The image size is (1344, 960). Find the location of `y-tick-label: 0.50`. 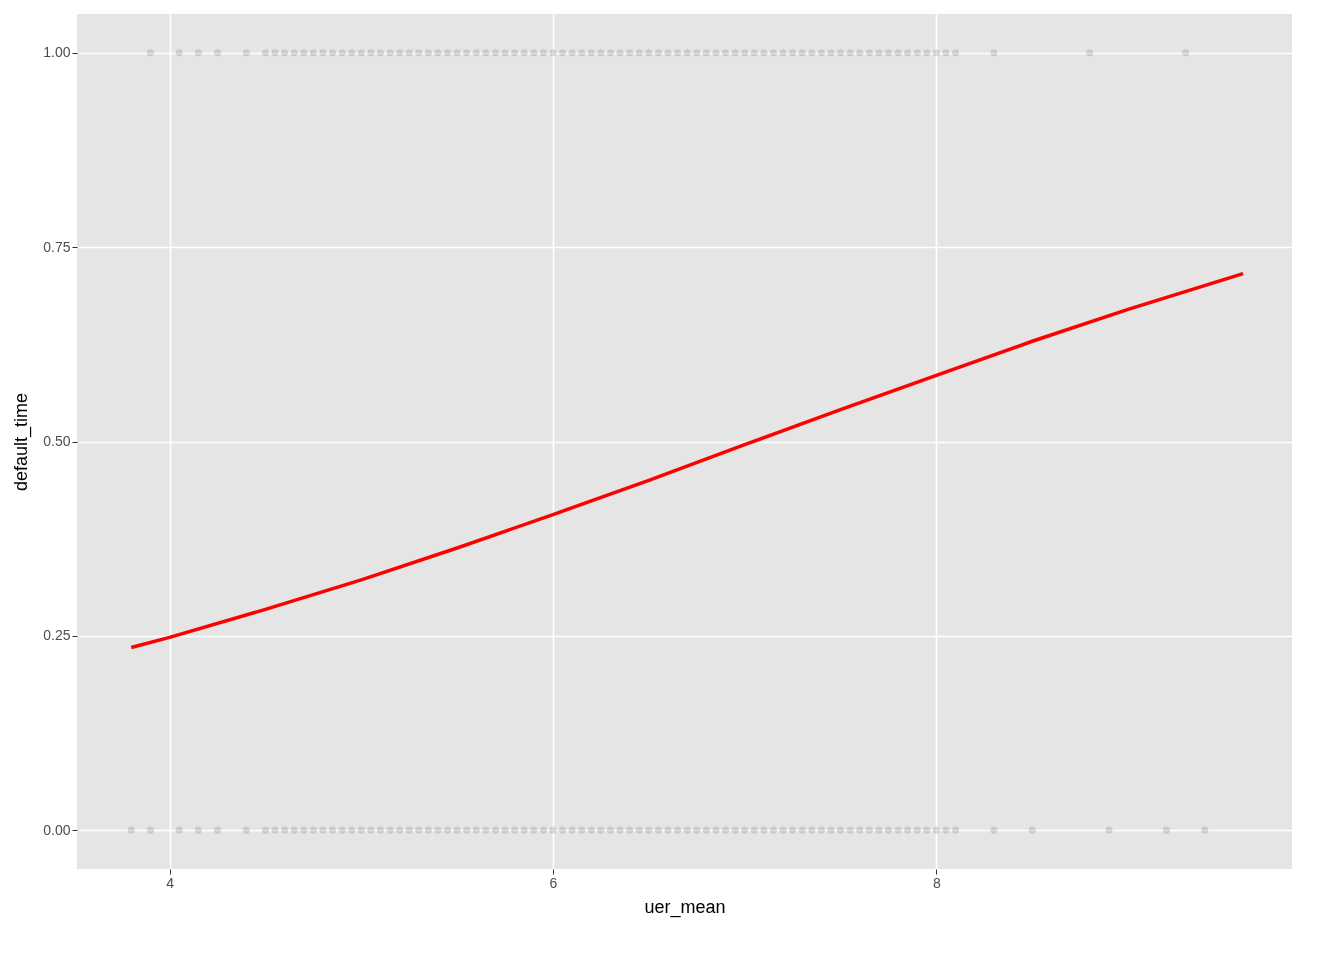

y-tick-label: 0.50 is located at coordinates (57, 441).